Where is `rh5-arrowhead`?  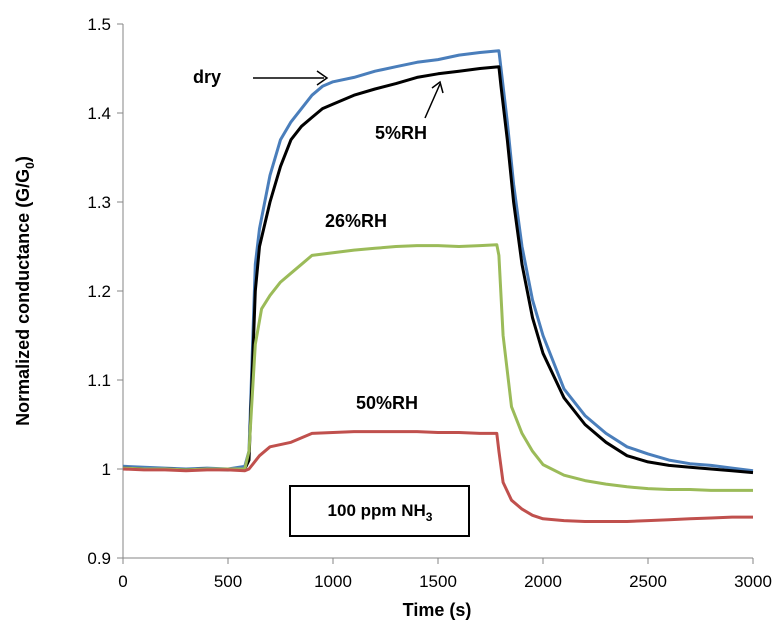 rh5-arrowhead is located at coordinates (437, 87).